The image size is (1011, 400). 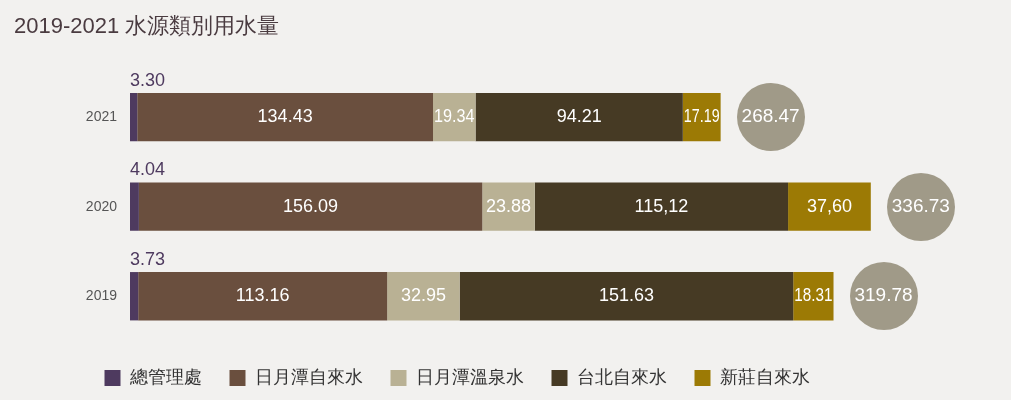 What do you see at coordinates (148, 259) in the screenshot?
I see `data-label: 3.73` at bounding box center [148, 259].